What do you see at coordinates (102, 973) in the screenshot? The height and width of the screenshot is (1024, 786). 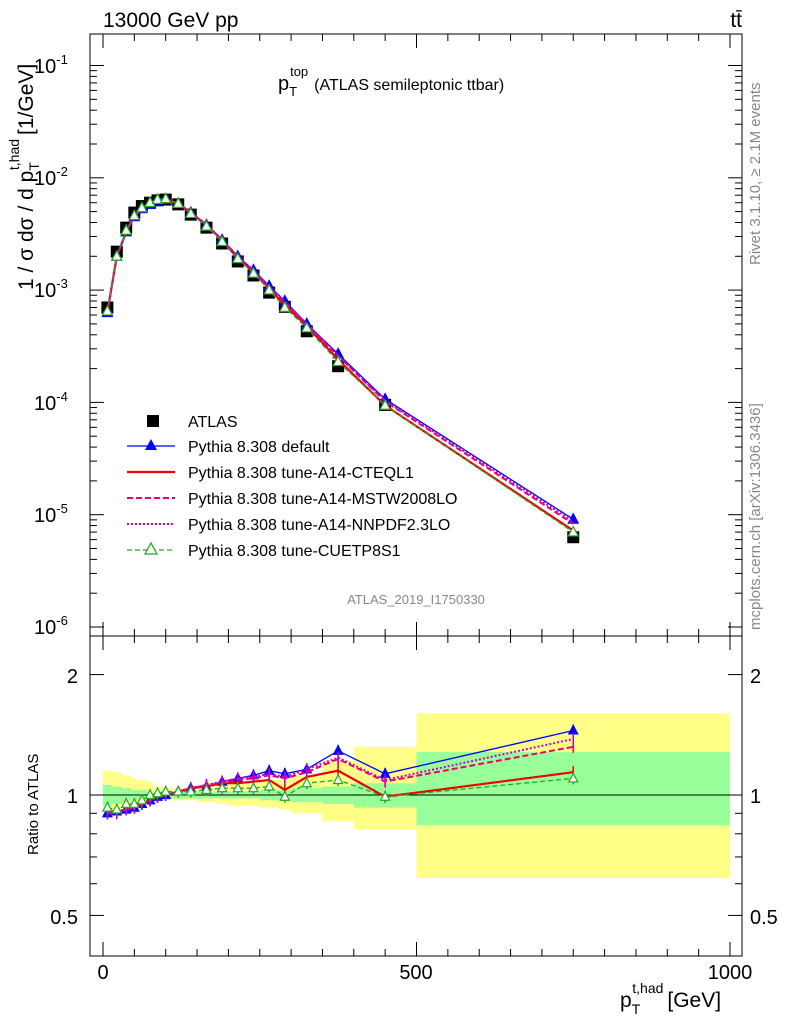 I see `x-tick-label: 0` at bounding box center [102, 973].